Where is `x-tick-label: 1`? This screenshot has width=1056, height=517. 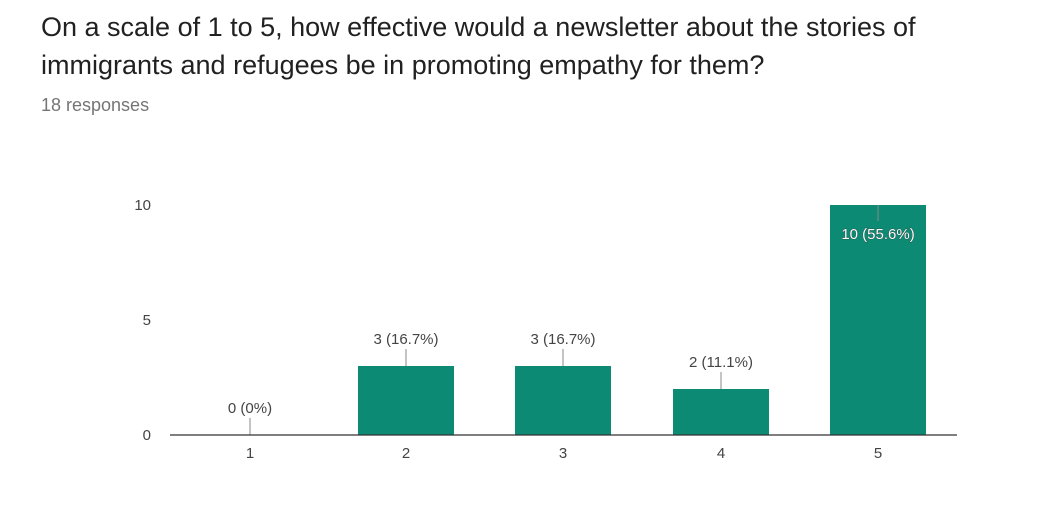
x-tick-label: 1 is located at coordinates (250, 453).